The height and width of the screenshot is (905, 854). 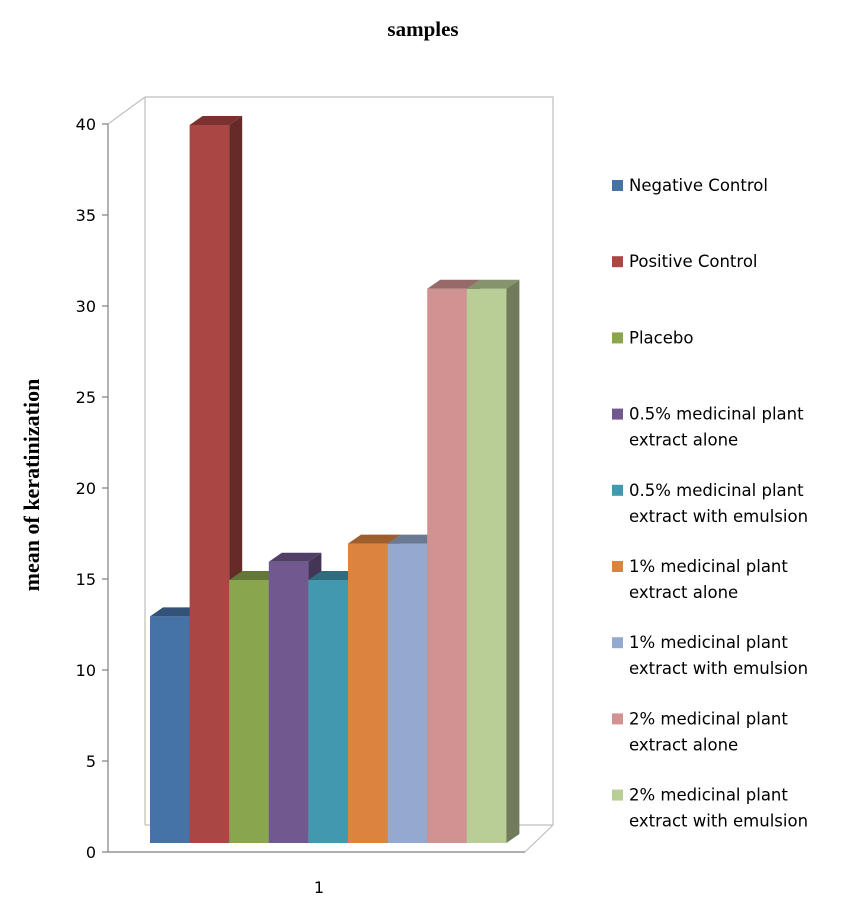 What do you see at coordinates (710, 808) in the screenshot?
I see `legend-item: 2% medicinal plant extract with emulsion` at bounding box center [710, 808].